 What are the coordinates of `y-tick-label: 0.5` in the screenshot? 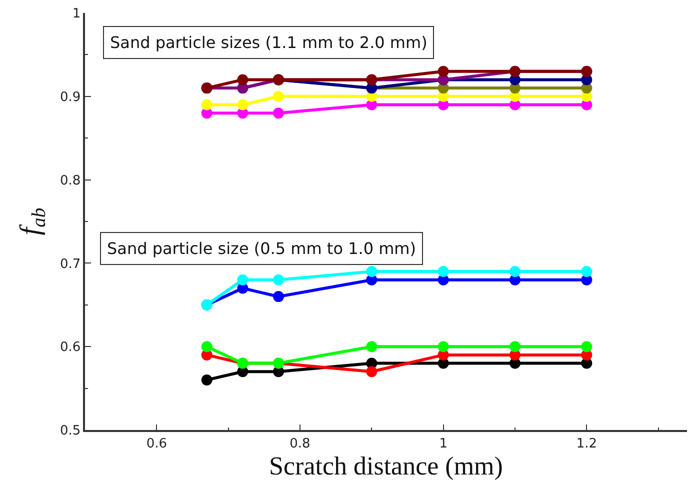 It's located at (70, 431).